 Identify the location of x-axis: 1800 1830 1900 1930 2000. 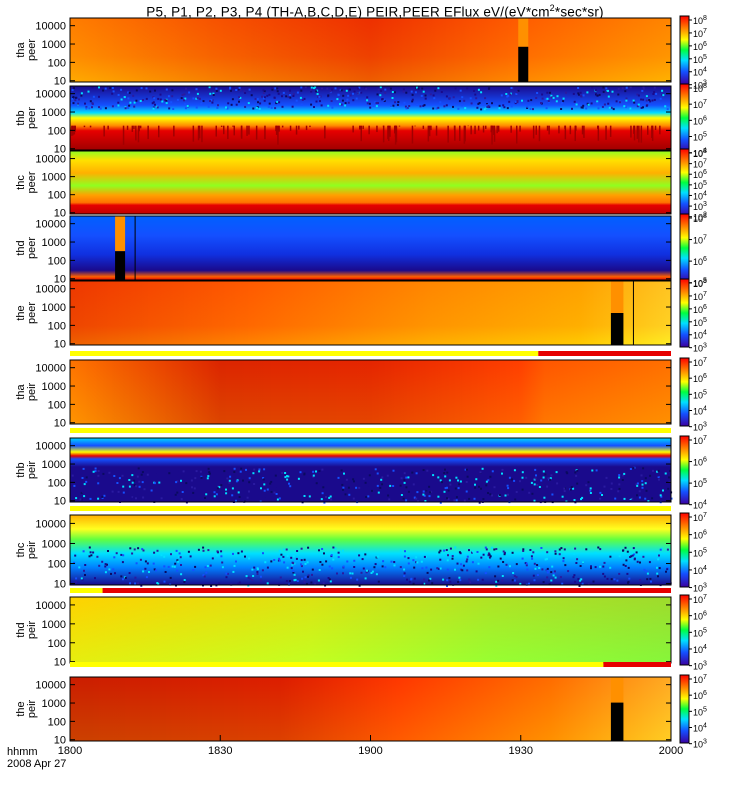
(370, 746).